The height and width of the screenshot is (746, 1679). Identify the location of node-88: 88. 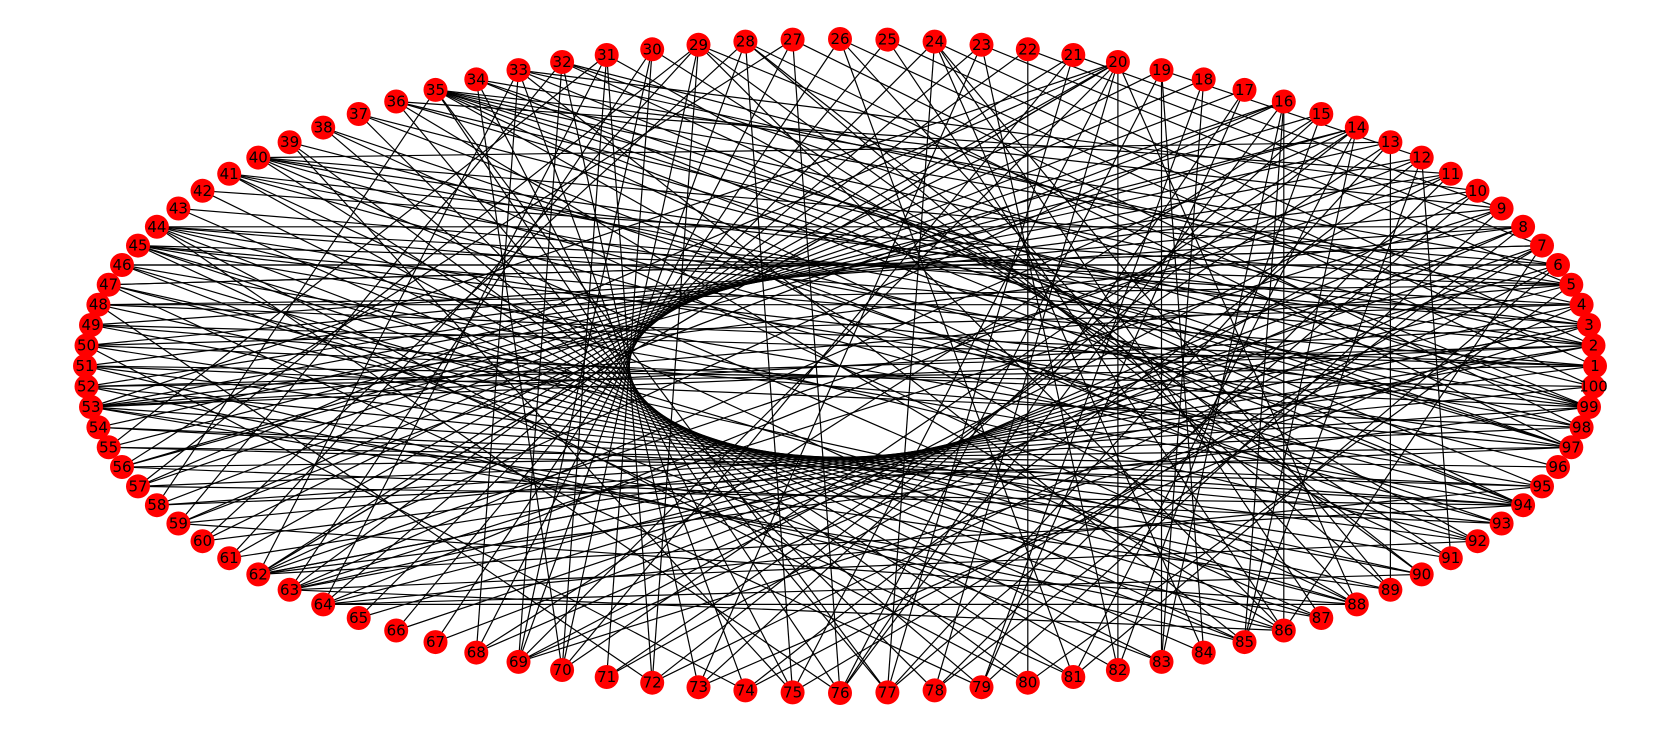
(1356, 604).